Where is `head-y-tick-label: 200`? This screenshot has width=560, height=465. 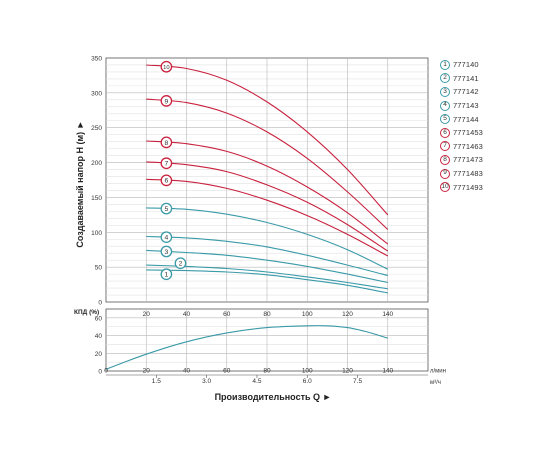 head-y-tick-label: 200 is located at coordinates (96, 163).